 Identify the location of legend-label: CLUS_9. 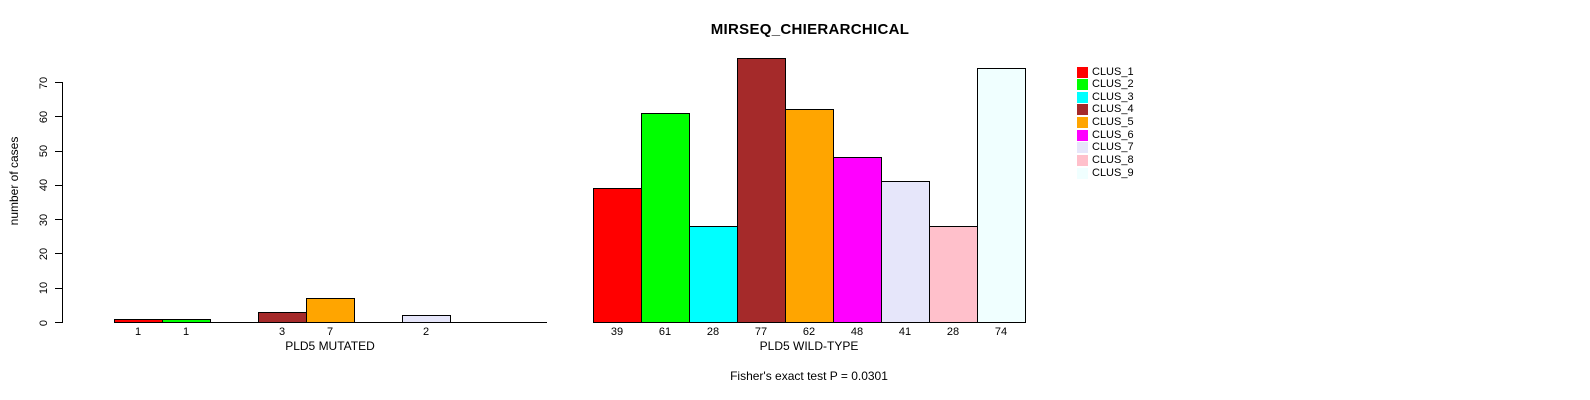
(1113, 172).